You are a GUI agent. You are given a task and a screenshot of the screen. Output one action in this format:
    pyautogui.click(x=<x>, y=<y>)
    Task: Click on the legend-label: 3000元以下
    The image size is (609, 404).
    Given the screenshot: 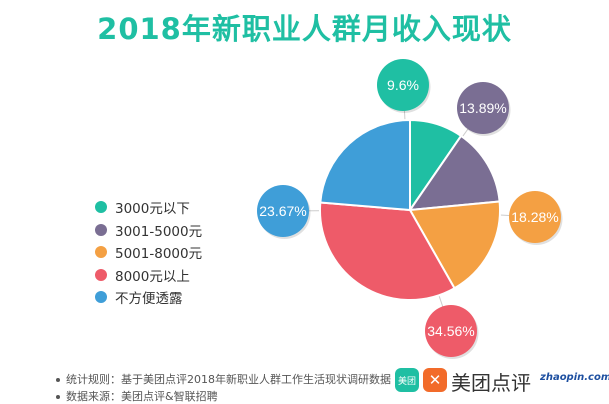 What is the action you would take?
    pyautogui.click(x=152, y=209)
    